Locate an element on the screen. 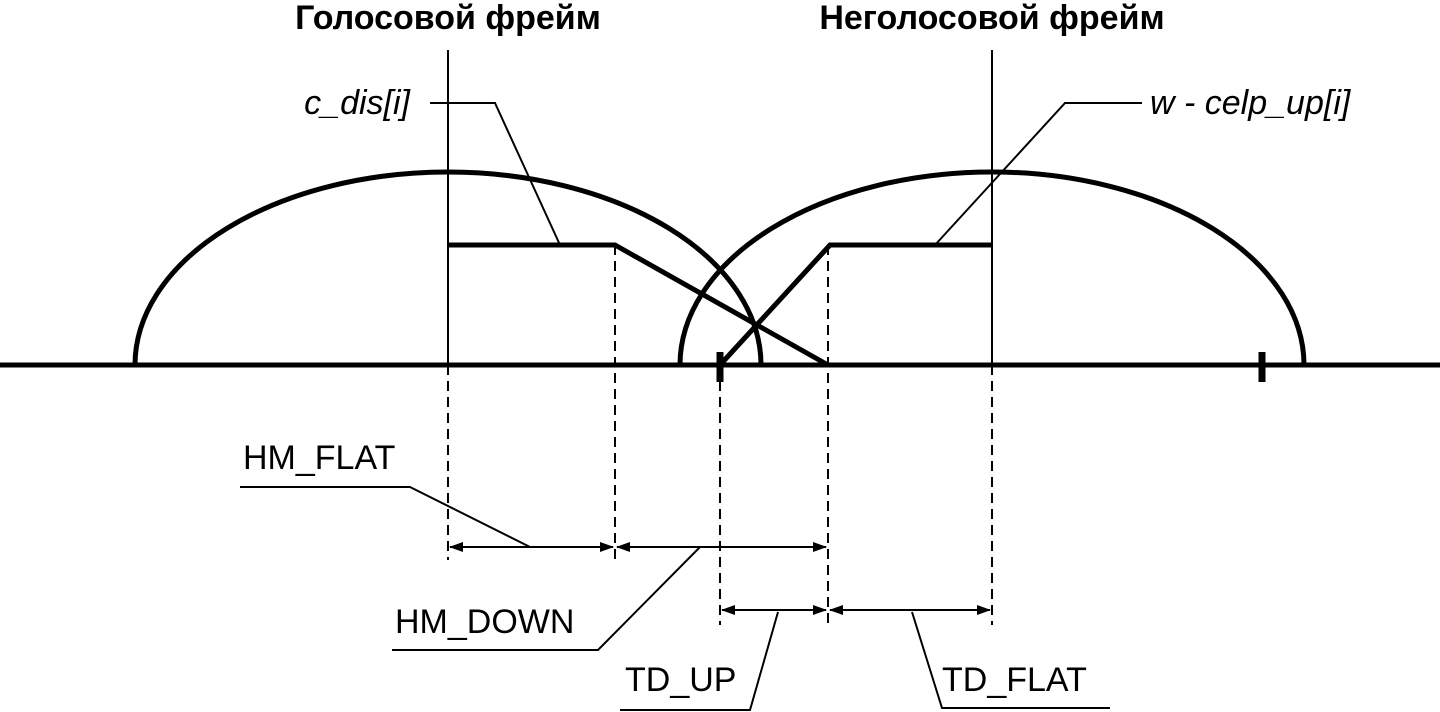 The image size is (1440, 712). curve-label: w - celp_up[i] is located at coordinates (1251, 103).